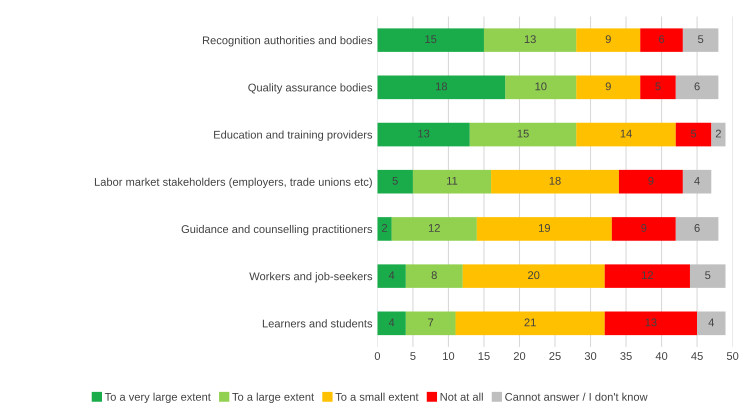 The image size is (740, 413). Describe the element at coordinates (590, 356) in the screenshot. I see `x-tick-label: 30` at that location.